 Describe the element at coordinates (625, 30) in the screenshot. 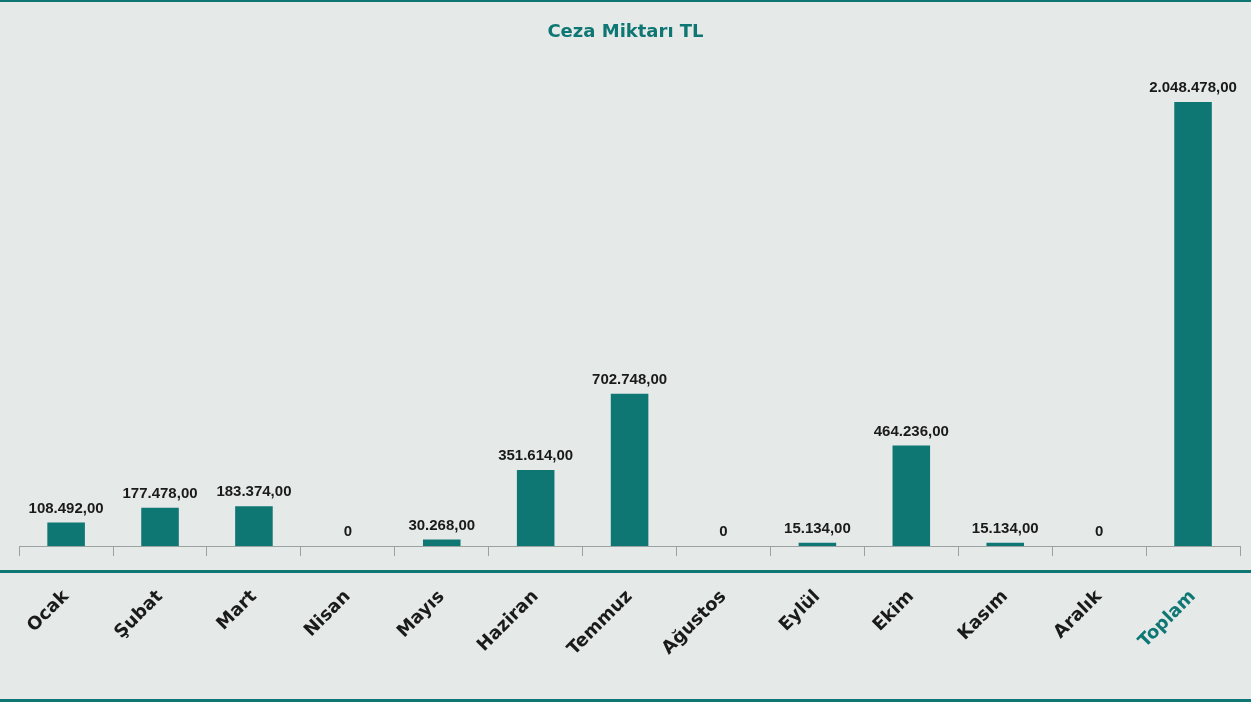

I see `chart-title: Ceza Miktarı TL` at that location.